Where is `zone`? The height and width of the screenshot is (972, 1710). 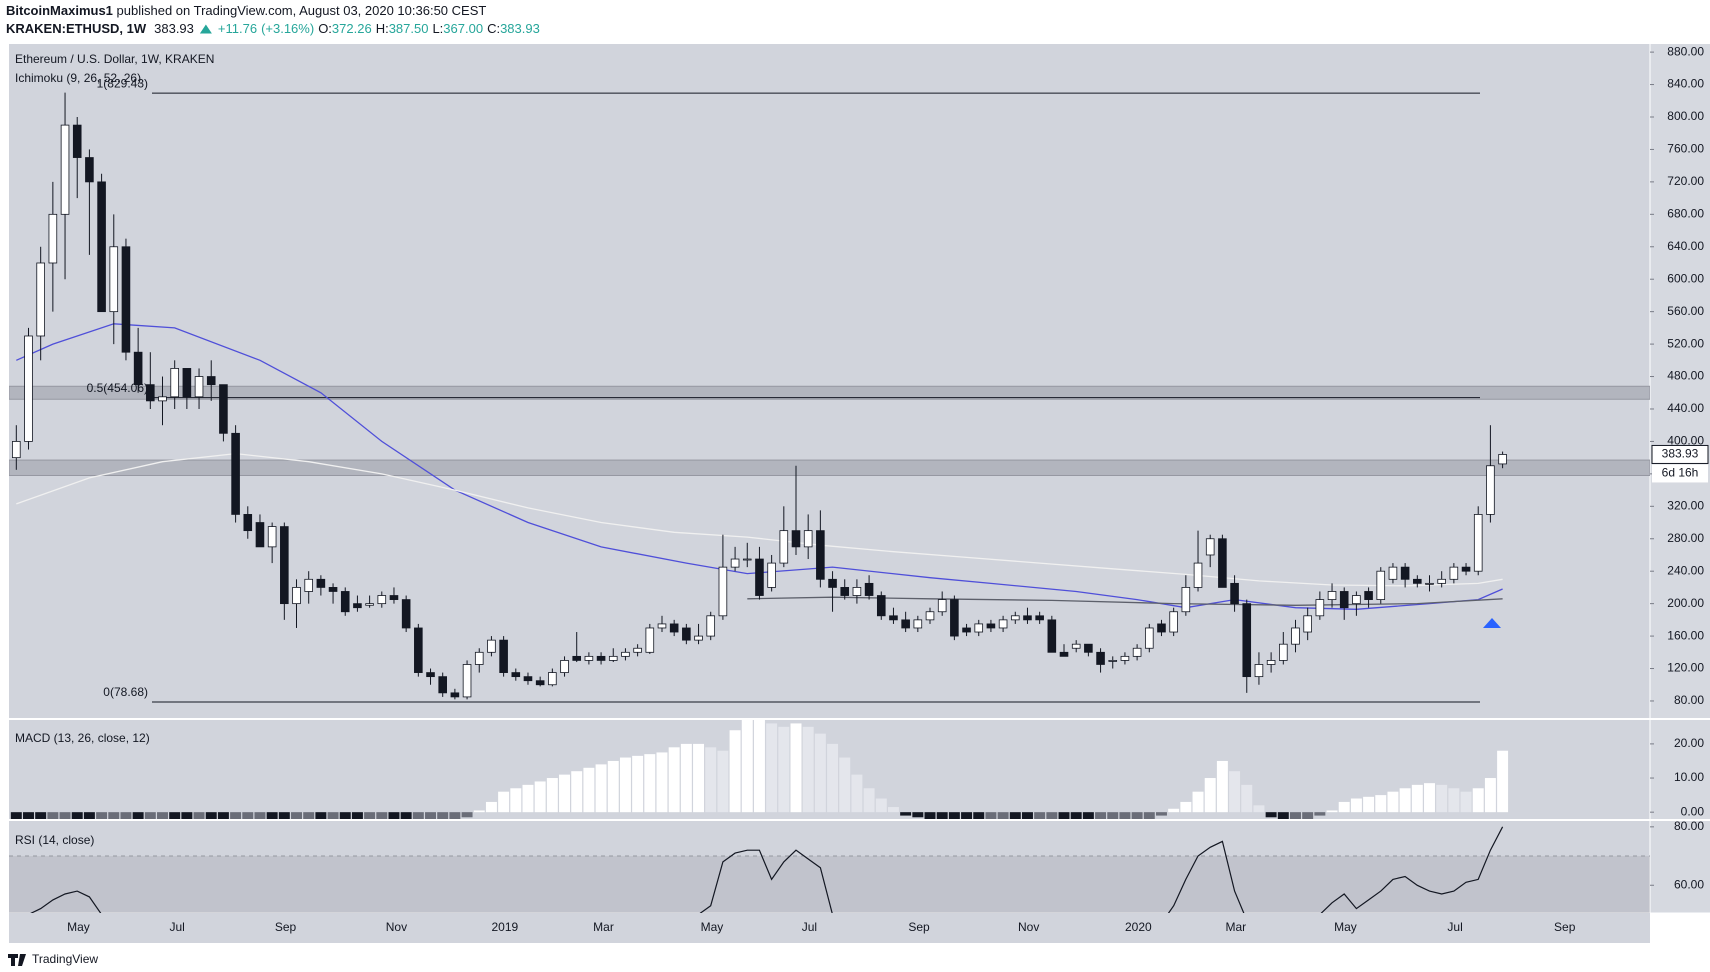 zone is located at coordinates (829, 392).